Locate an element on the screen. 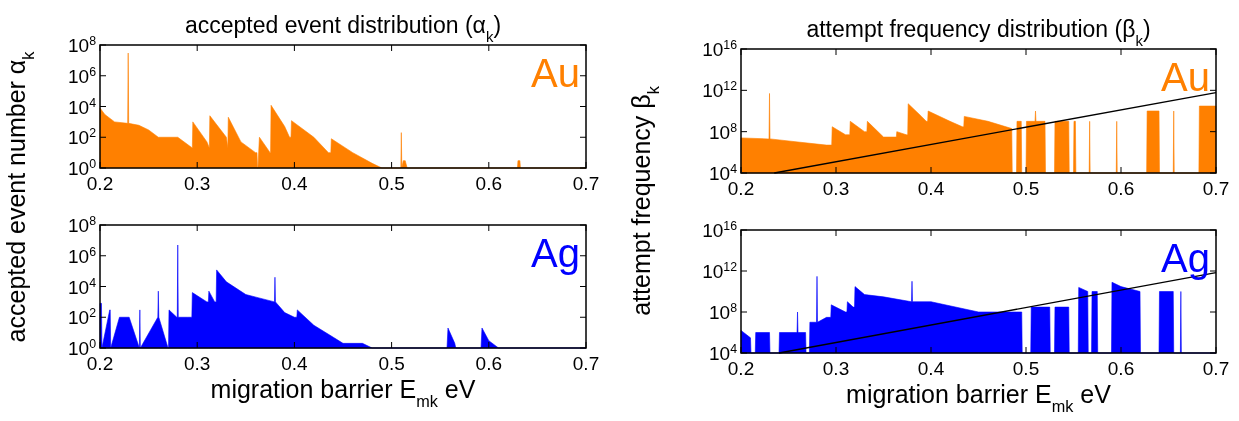 This screenshot has height=421, width=1239. chart-title: accepted event distribution (α$_{k}$) is located at coordinates (343, 28).